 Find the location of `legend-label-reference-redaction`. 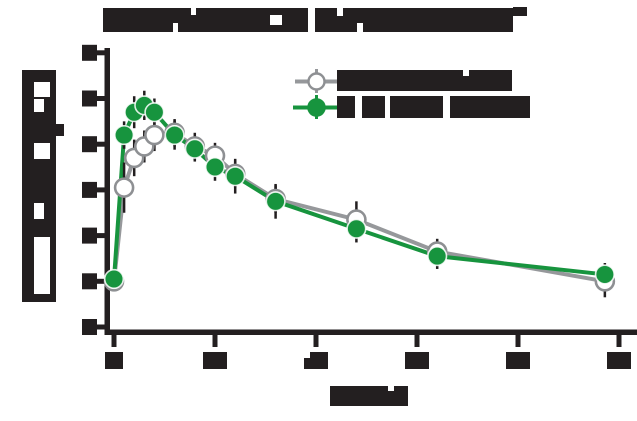

legend-label-reference-redaction is located at coordinates (424, 80).